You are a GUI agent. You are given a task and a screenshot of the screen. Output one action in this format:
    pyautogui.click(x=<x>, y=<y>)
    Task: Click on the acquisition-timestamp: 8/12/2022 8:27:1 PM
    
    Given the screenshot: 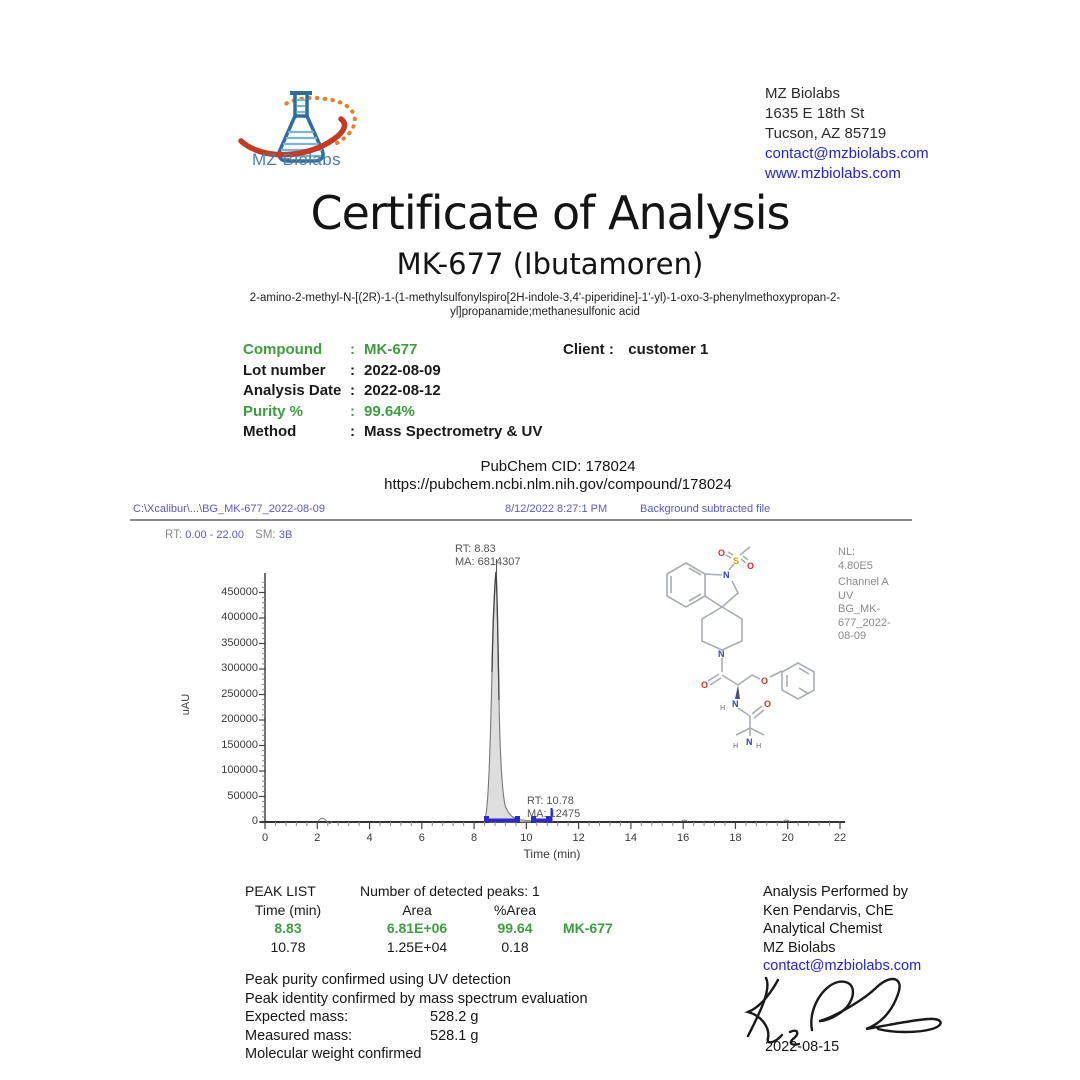 What is the action you would take?
    pyautogui.click(x=556, y=509)
    